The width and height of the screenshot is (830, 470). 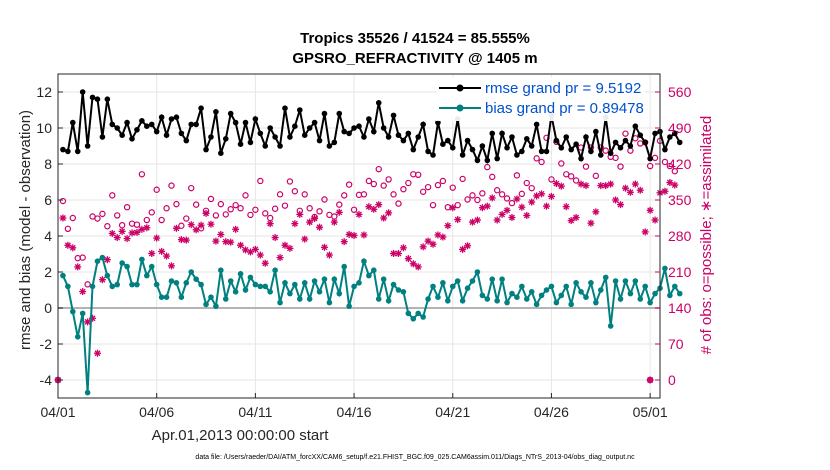 What do you see at coordinates (44, 92) in the screenshot?
I see `y-left-tick-label: 12` at bounding box center [44, 92].